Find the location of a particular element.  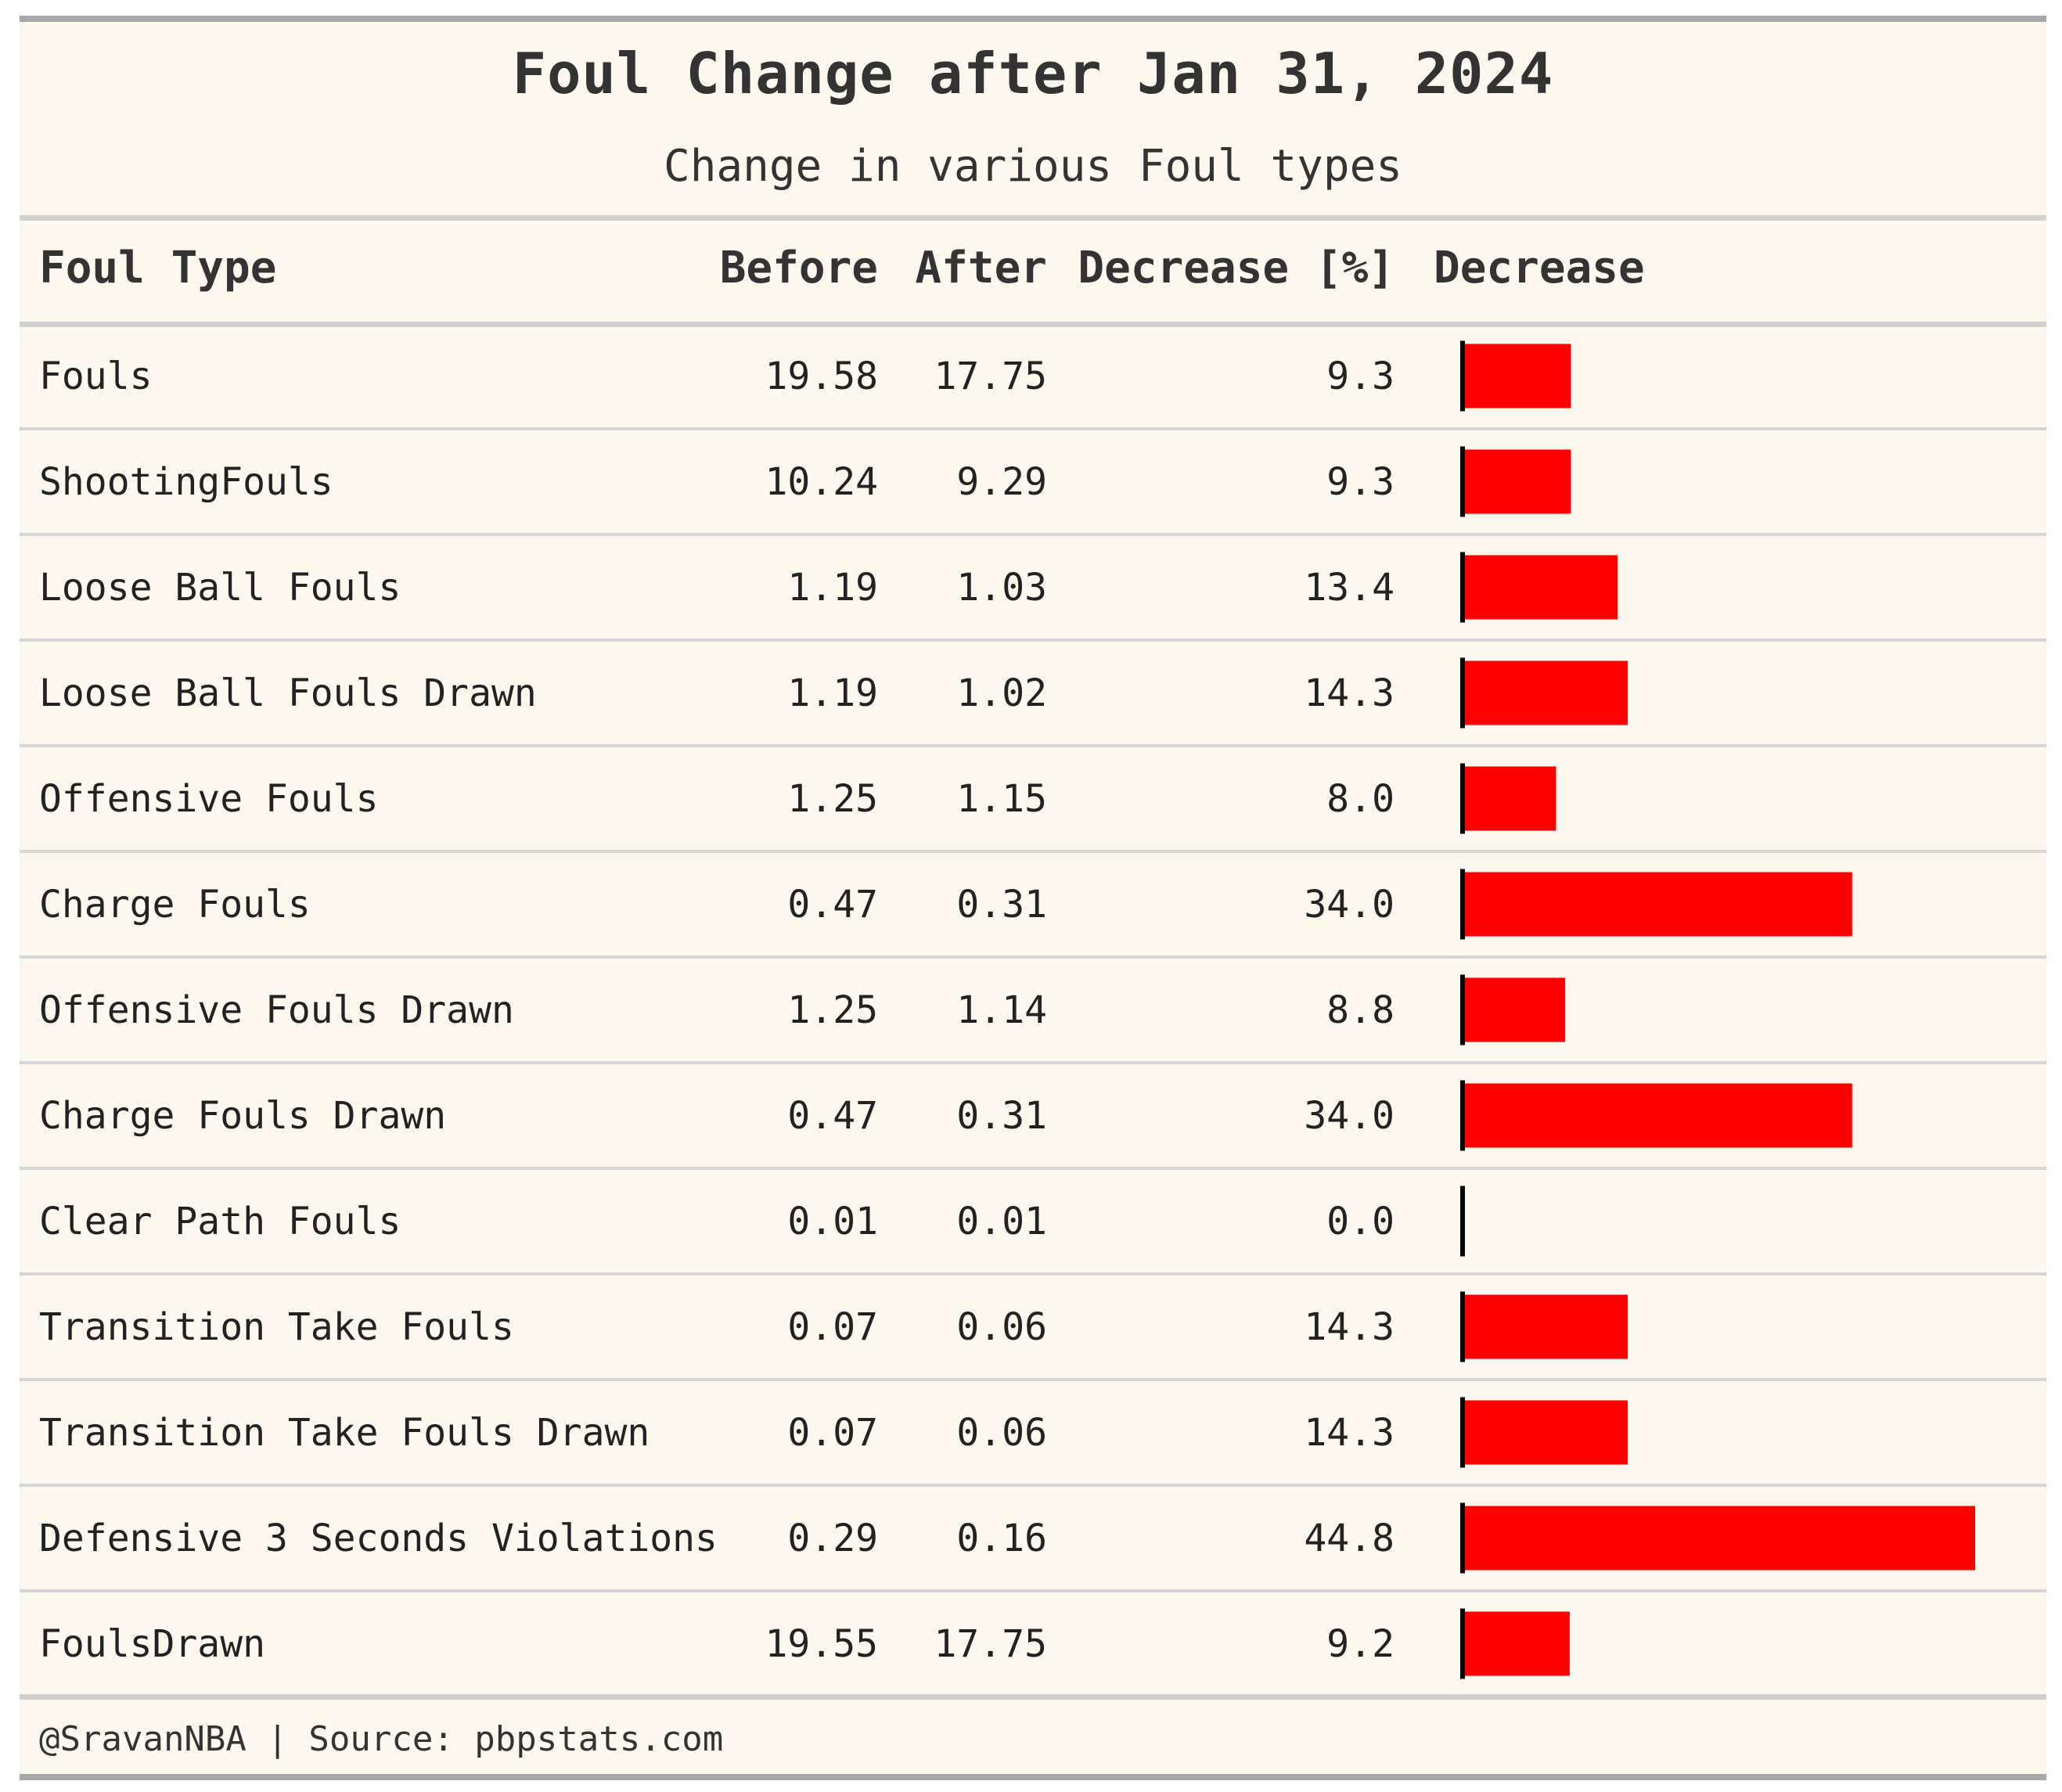

chart-title: Foul Change after Jan 31, 2024 is located at coordinates (1033, 73).